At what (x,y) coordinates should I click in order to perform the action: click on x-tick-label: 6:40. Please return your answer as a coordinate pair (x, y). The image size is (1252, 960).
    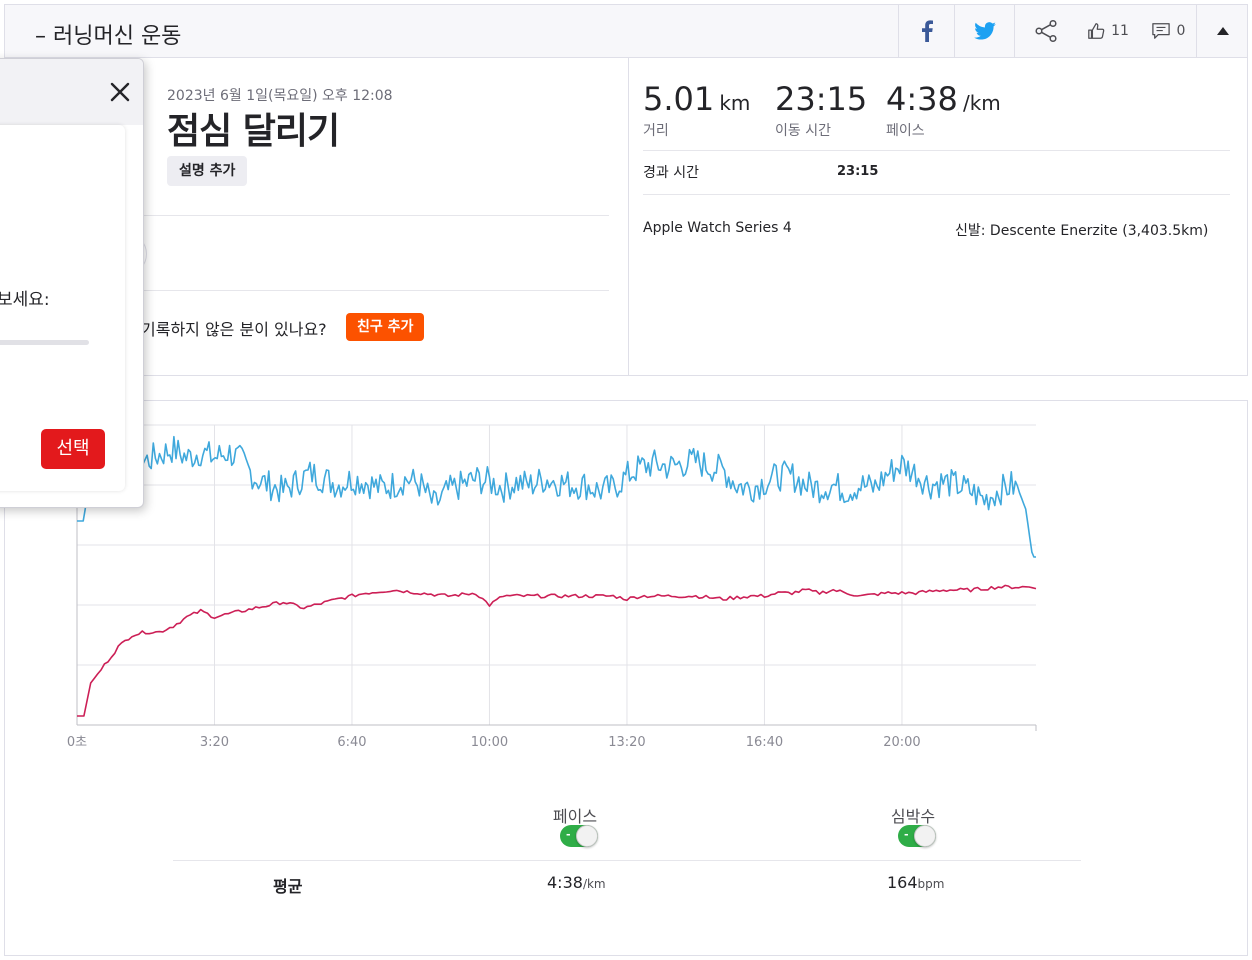
    Looking at the image, I should click on (351, 742).